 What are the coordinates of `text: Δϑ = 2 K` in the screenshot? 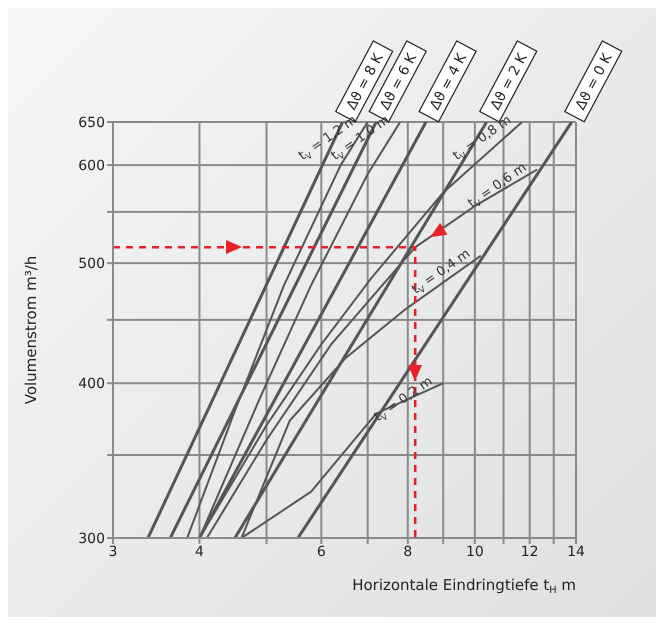 It's located at (509, 81).